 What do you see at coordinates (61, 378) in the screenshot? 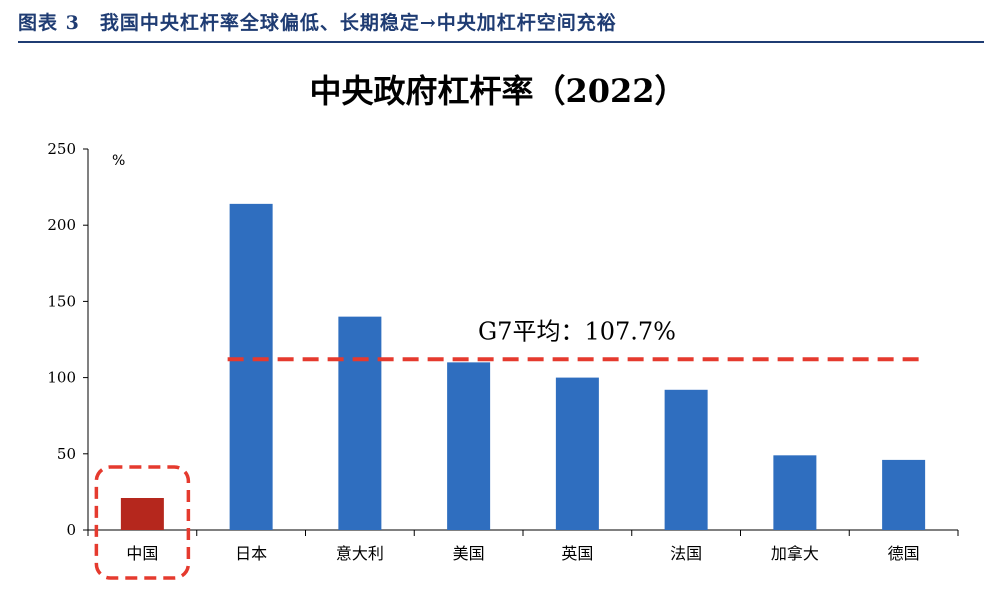
I see `y-tick-label: 100` at bounding box center [61, 378].